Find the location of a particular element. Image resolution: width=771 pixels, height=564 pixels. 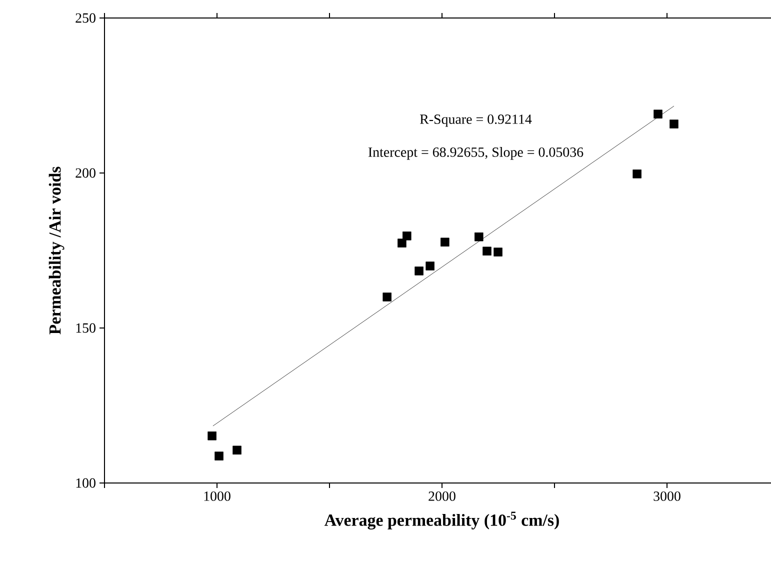

x-axis-title: Average permeability (10$^{-5}$ cm/s) is located at coordinates (441, 521).